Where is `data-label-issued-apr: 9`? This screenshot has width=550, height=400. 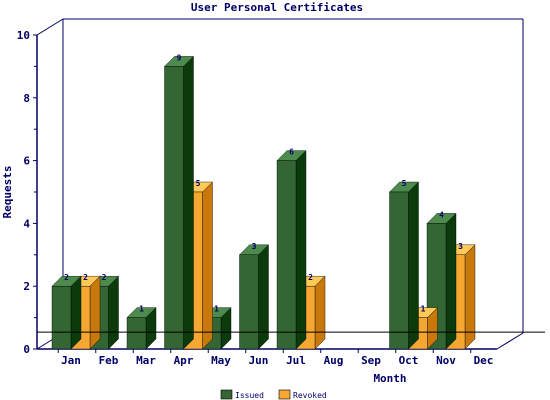
data-label-issued-apr: 9 is located at coordinates (179, 57).